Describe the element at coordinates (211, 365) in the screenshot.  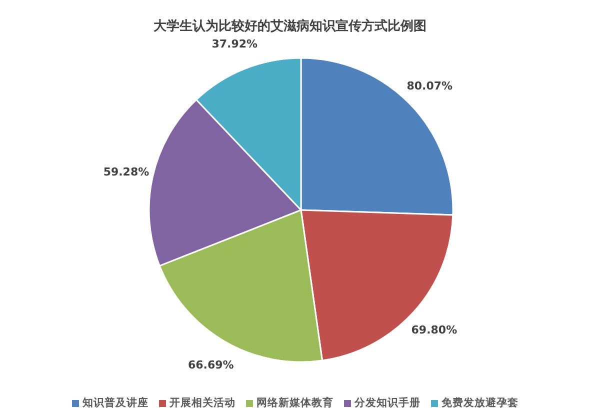
I see `data-label: 66.69%` at that location.